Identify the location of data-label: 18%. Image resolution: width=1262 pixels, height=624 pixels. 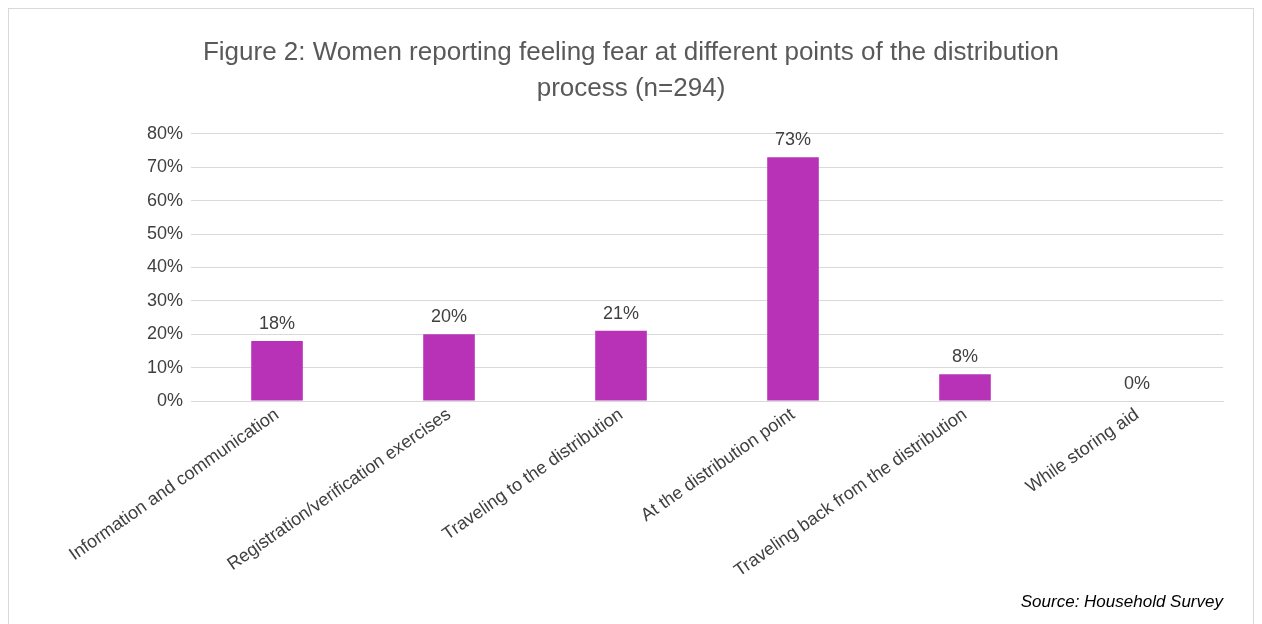
(277, 322).